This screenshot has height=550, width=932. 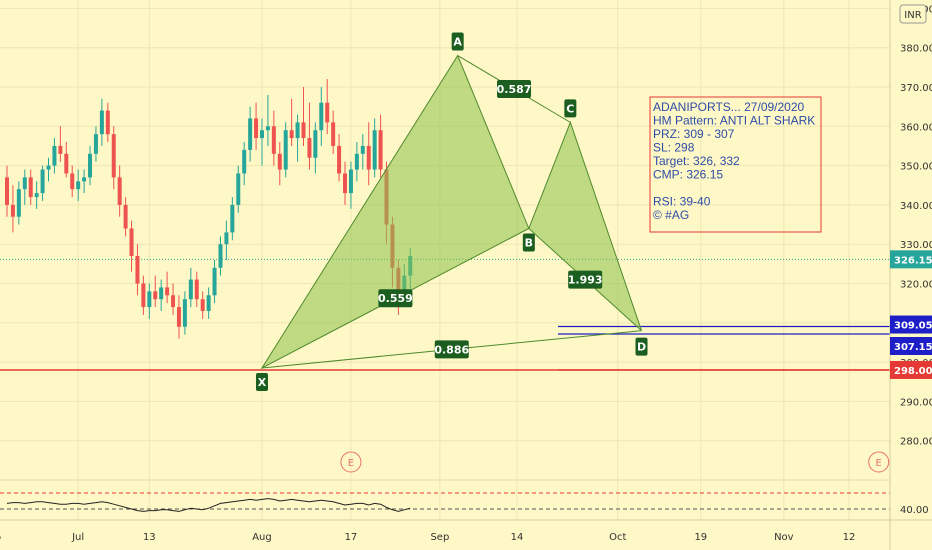 I want to click on time-axis: 15 Jul 13 Aug 17 Sep 14 Oct 19 Nov 12, so click(x=466, y=531).